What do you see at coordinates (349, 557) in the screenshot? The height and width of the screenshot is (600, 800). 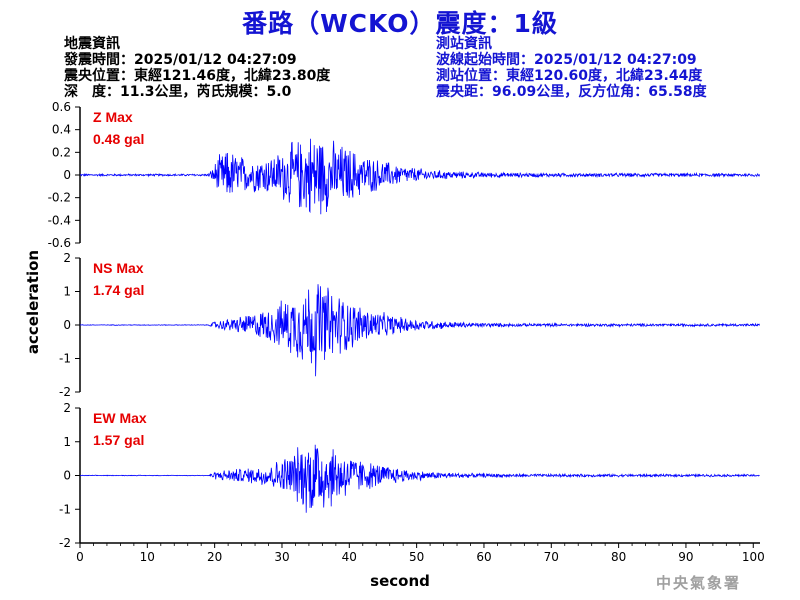 I see `x-tick-label-4: 40` at bounding box center [349, 557].